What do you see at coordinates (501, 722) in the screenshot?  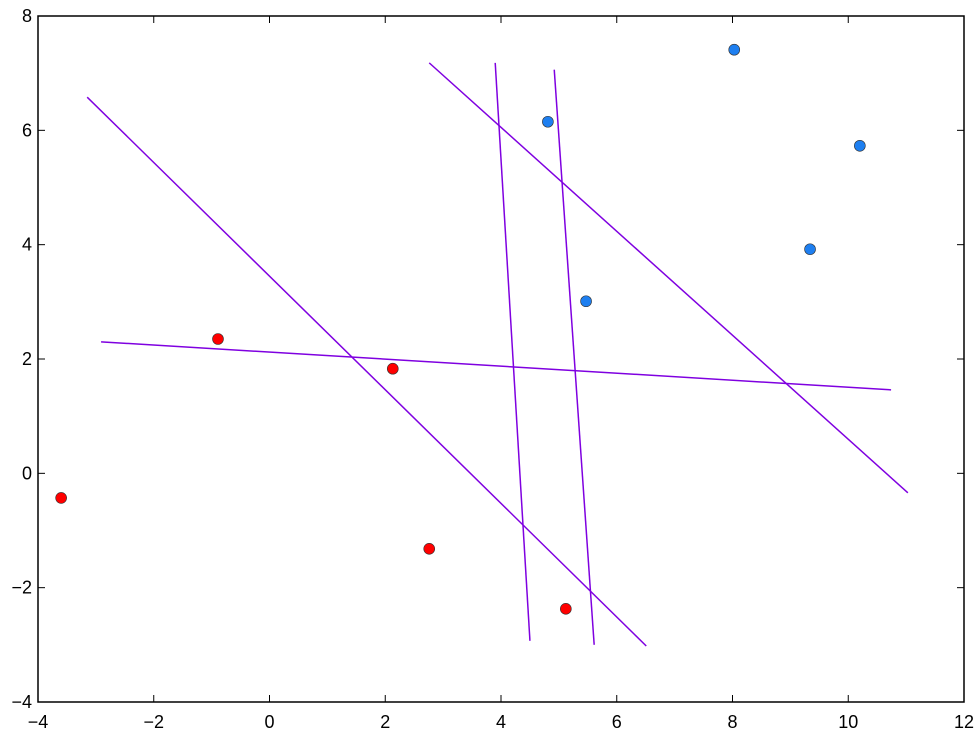 I see `x-tick-label: 4` at bounding box center [501, 722].